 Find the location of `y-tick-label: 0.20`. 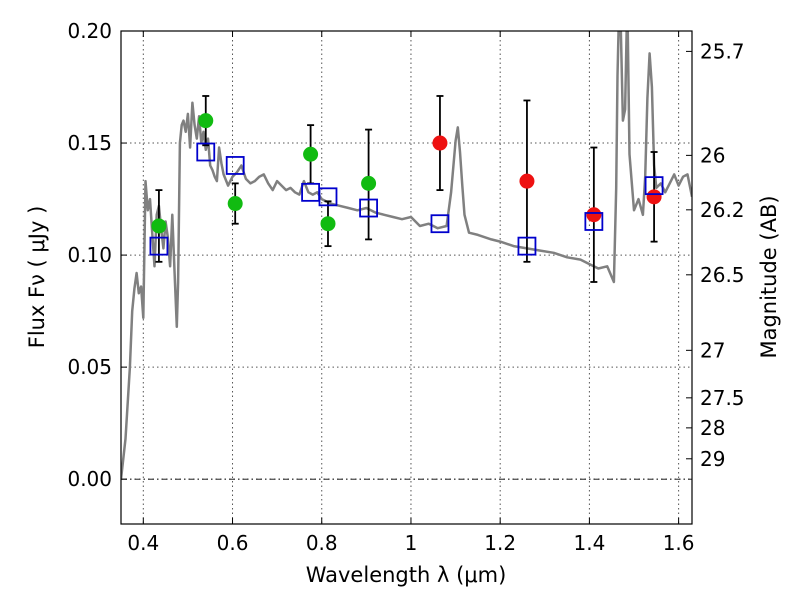

y-tick-label: 0.20 is located at coordinates (89, 31).